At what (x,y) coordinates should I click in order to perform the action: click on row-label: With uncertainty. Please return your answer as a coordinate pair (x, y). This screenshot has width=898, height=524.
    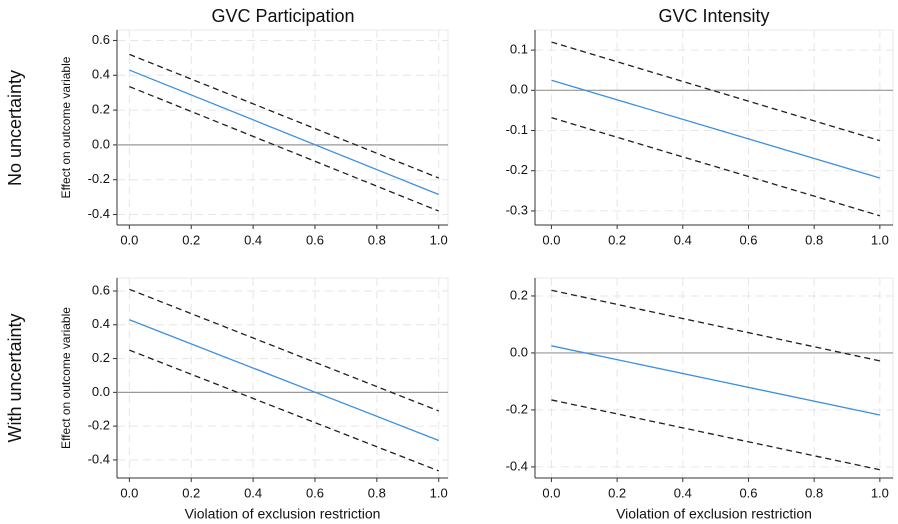
    Looking at the image, I should click on (15, 377).